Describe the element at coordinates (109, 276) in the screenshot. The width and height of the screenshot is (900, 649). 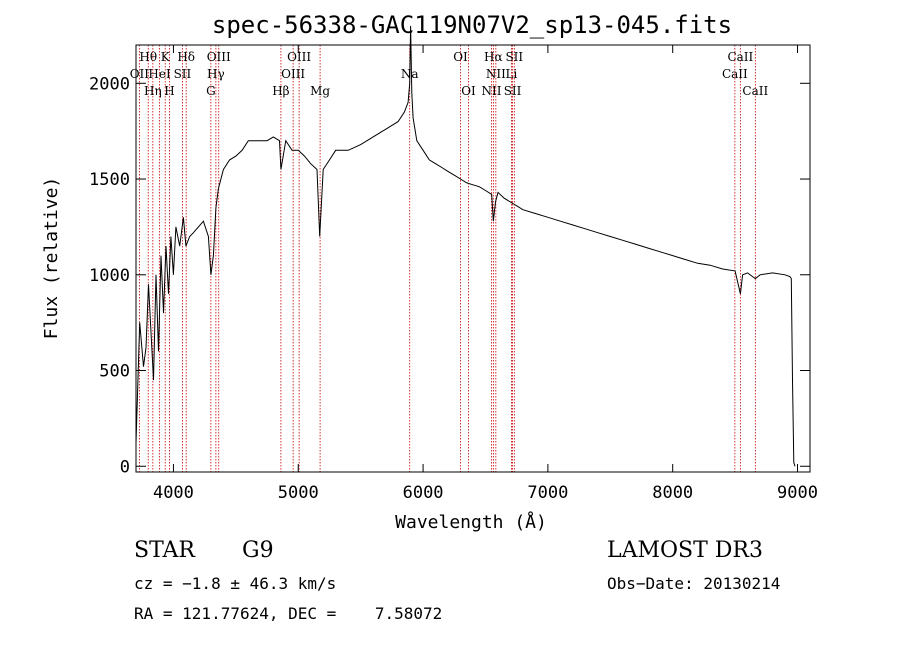
I see `y-tick-label: 1000` at that location.